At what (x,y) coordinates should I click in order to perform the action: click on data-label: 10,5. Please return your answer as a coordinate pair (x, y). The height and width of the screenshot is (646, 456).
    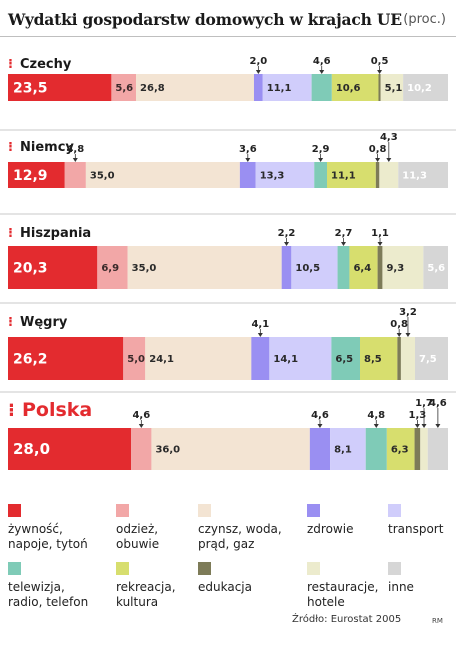
    Looking at the image, I should click on (307, 268).